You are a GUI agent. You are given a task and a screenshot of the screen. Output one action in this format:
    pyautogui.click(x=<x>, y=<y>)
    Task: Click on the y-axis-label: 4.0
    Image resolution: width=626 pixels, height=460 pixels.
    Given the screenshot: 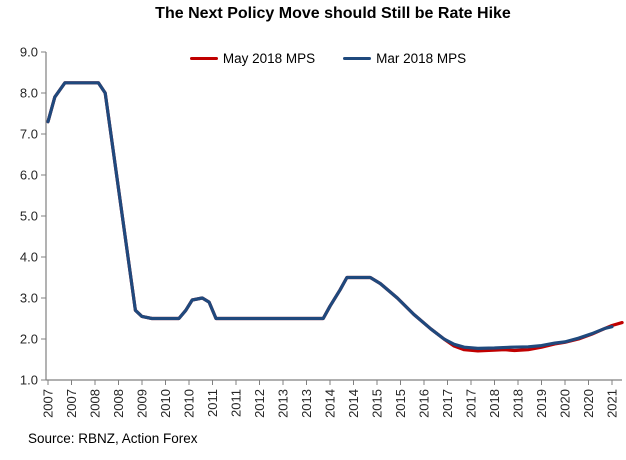 What is the action you would take?
    pyautogui.click(x=29, y=257)
    